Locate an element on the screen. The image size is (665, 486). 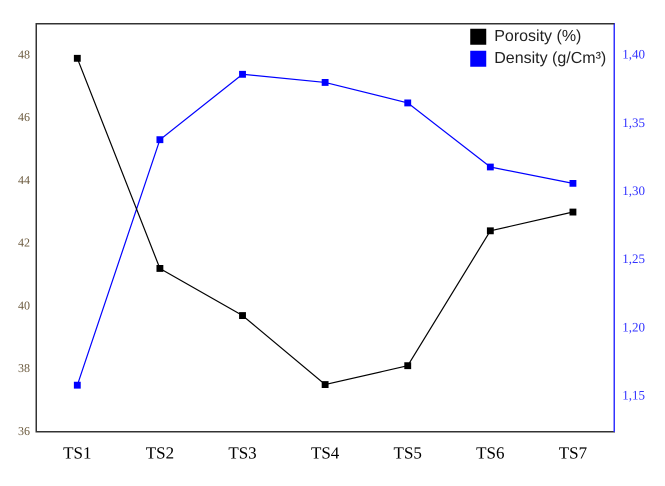
y-tick-label: 44 is located at coordinates (24, 179).